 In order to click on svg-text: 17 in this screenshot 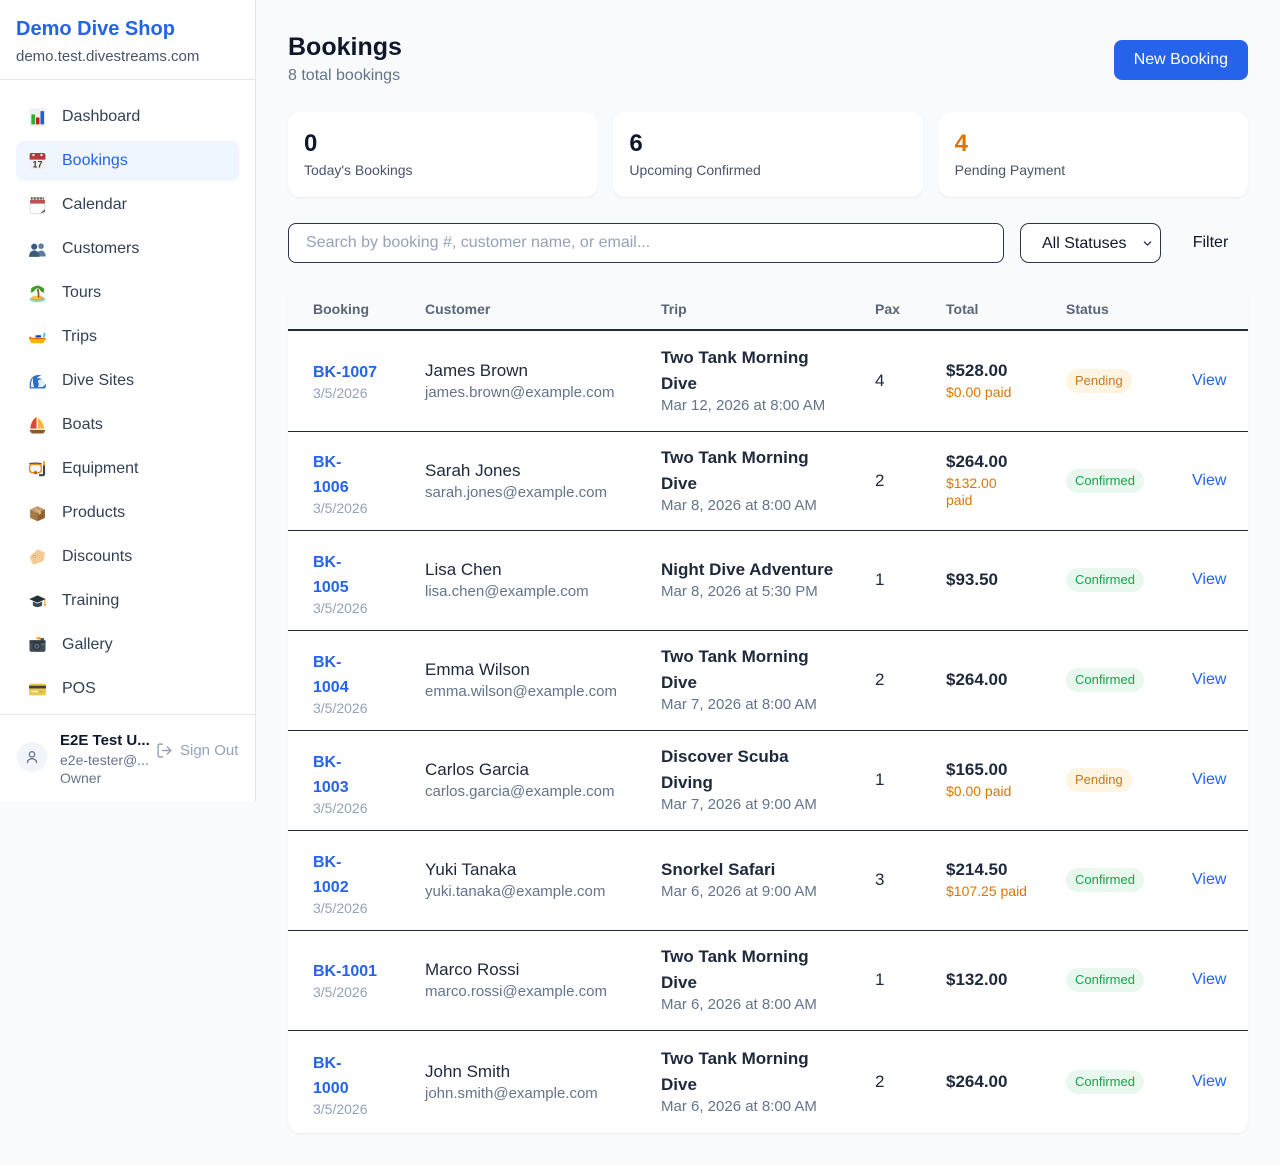, I will do `click(38, 164)`.